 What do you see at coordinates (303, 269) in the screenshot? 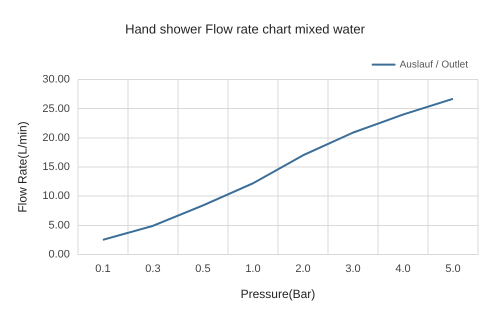
I see `x-tick-label: 2.0` at bounding box center [303, 269].